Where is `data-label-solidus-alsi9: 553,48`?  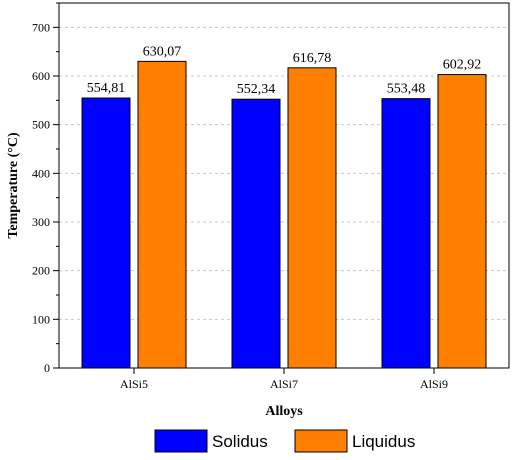
data-label-solidus-alsi9: 553,48 is located at coordinates (406, 89).